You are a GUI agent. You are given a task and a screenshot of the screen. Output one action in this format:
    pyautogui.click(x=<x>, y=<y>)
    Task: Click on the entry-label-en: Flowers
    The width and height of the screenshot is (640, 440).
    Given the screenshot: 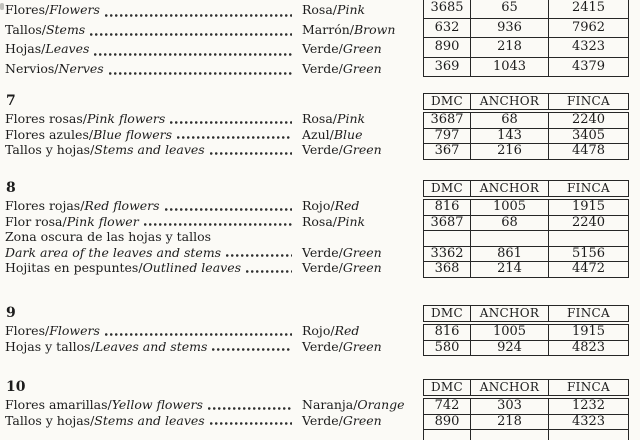 What is the action you would take?
    pyautogui.click(x=74, y=330)
    